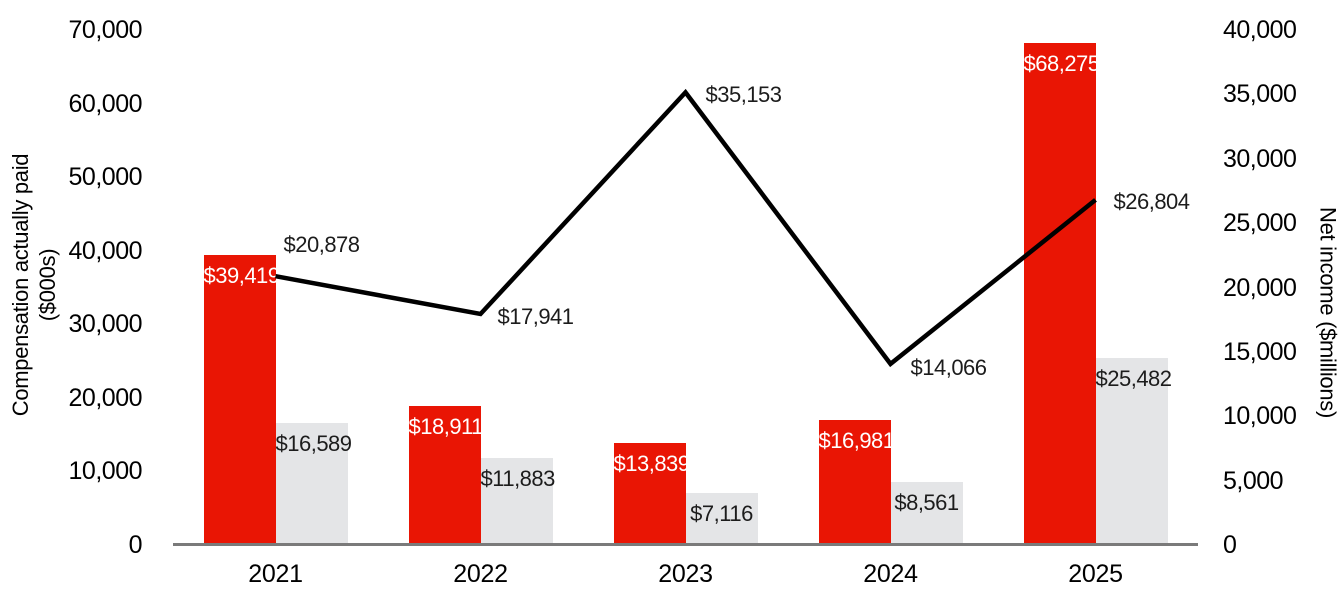 This screenshot has height=614, width=1344. I want to click on x-axis-label-2021: 2021, so click(275, 574).